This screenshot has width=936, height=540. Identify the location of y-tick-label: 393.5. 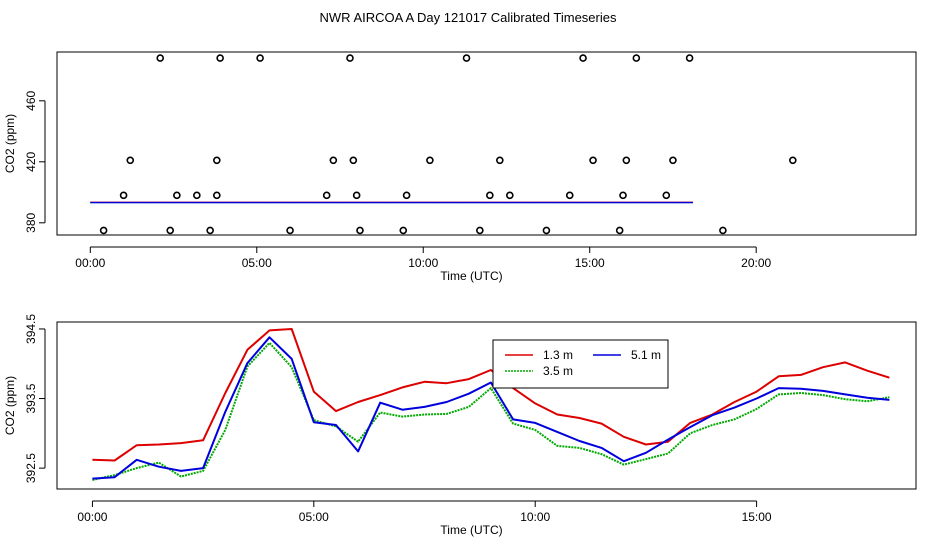
(31, 398).